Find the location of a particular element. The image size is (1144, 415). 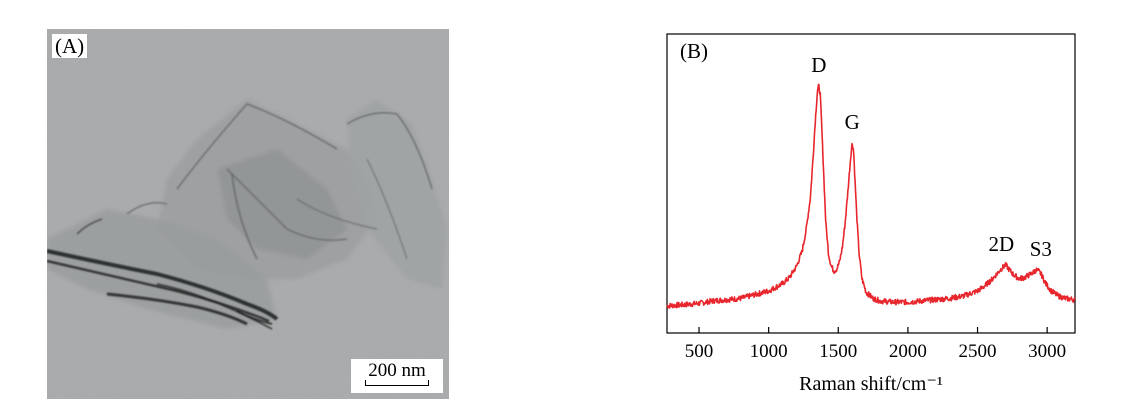

peak-label: D is located at coordinates (818, 65).